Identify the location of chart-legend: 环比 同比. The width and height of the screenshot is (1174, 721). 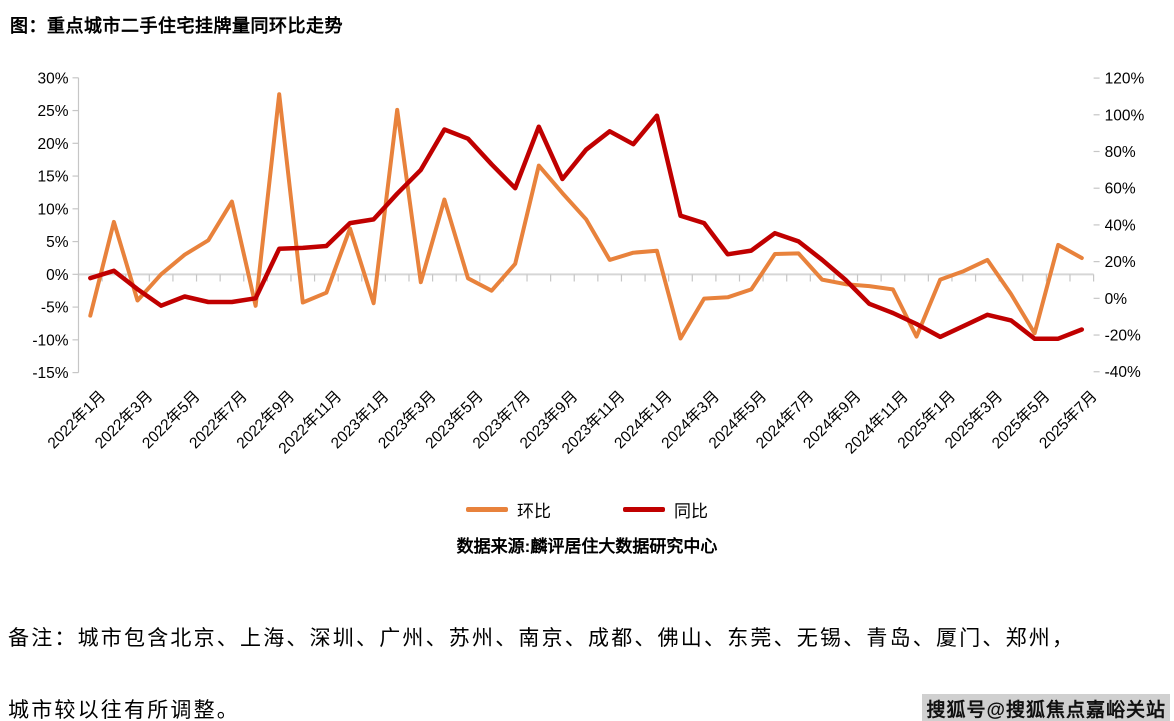
(587, 509).